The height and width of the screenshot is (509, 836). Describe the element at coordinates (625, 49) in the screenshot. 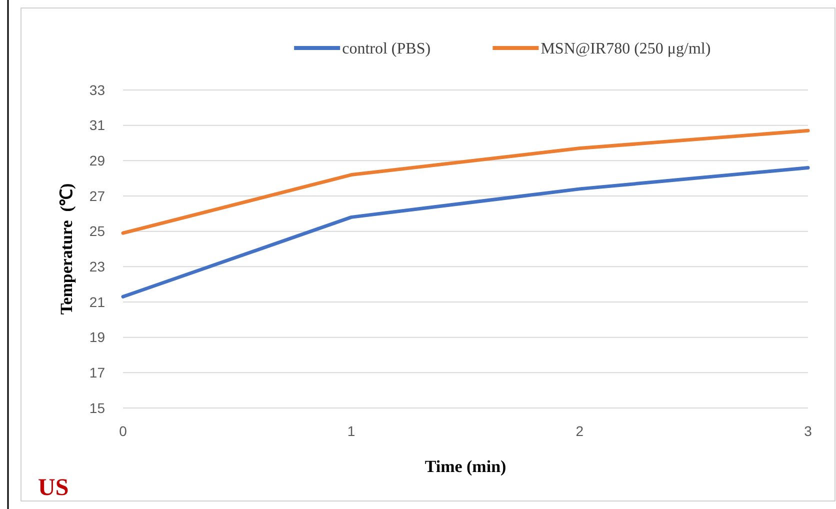

I see `legend-label: MSN@IR780 (250 μg/ml)` at that location.